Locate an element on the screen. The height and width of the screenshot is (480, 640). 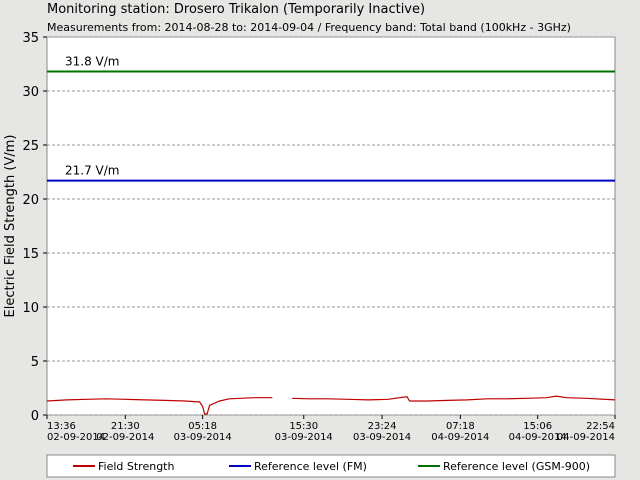
y-axis-label: Electric Field Strength (V/m) is located at coordinates (10, 226).